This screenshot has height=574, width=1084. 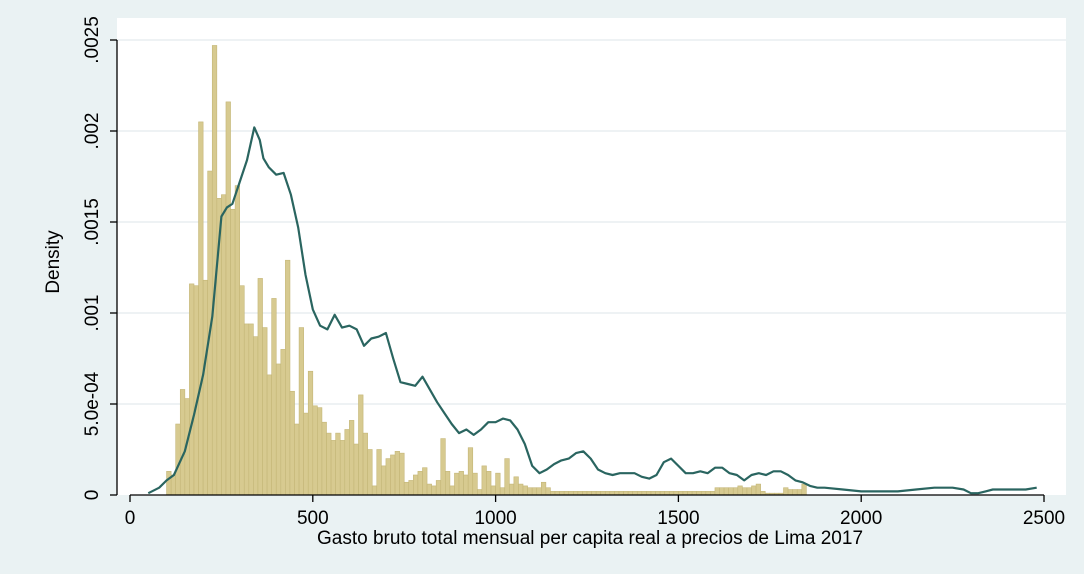 What do you see at coordinates (92, 131) in the screenshot?
I see `y-tick-label: .002` at bounding box center [92, 131].